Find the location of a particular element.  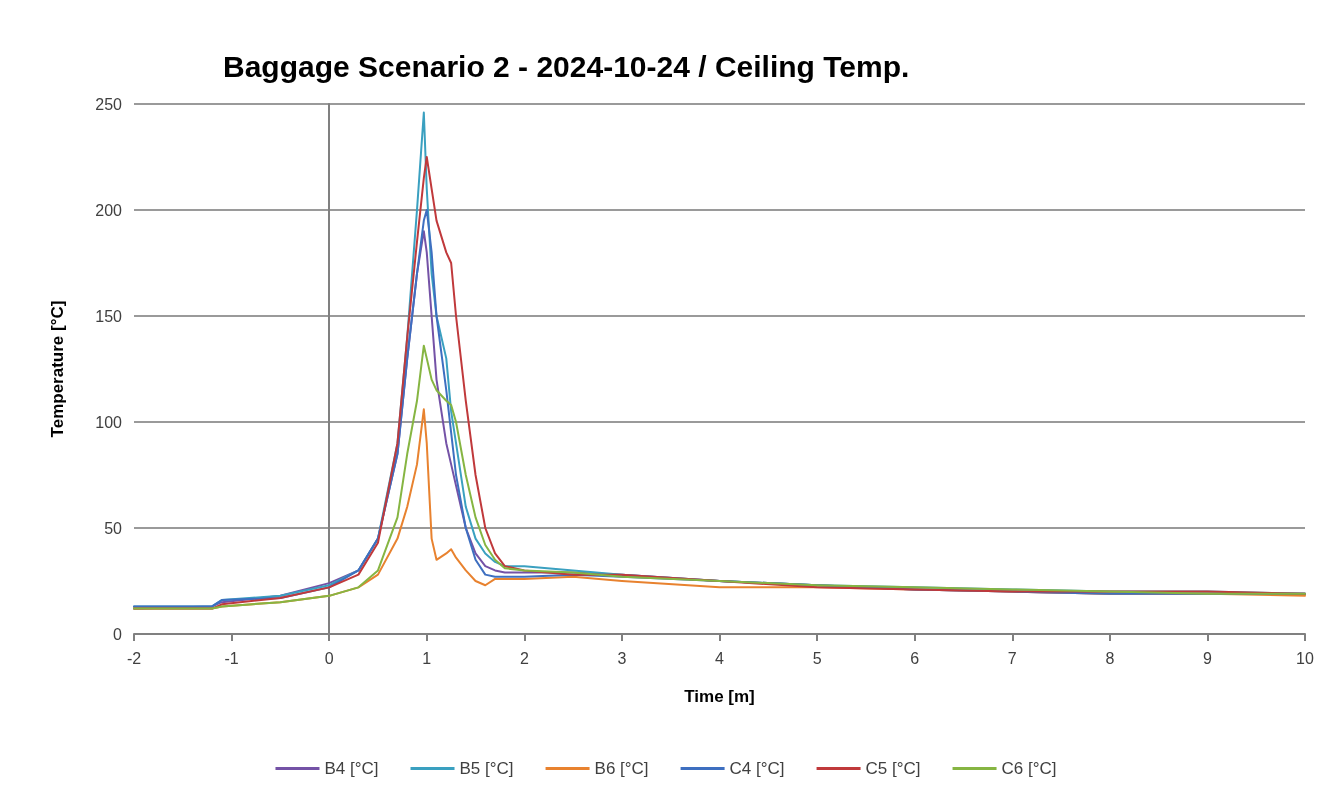

x-tick-label: 6 is located at coordinates (915, 658).